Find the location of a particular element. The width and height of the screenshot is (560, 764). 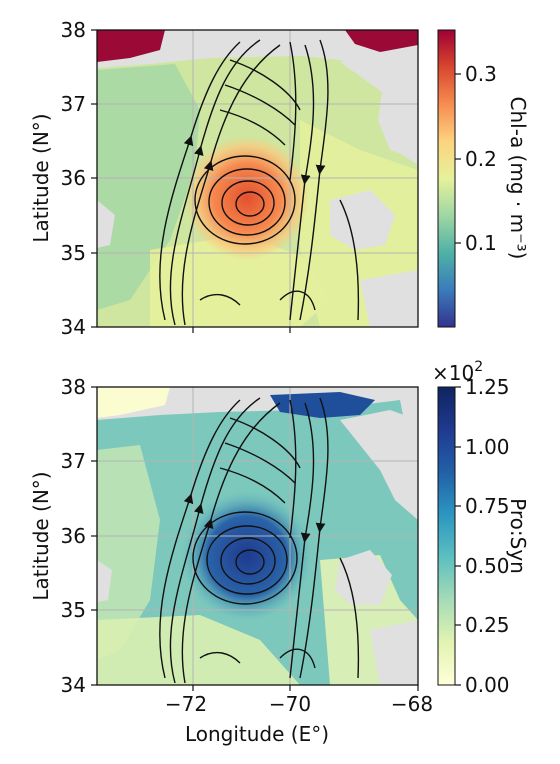

chl-high-northeast is located at coordinates (381, 41).